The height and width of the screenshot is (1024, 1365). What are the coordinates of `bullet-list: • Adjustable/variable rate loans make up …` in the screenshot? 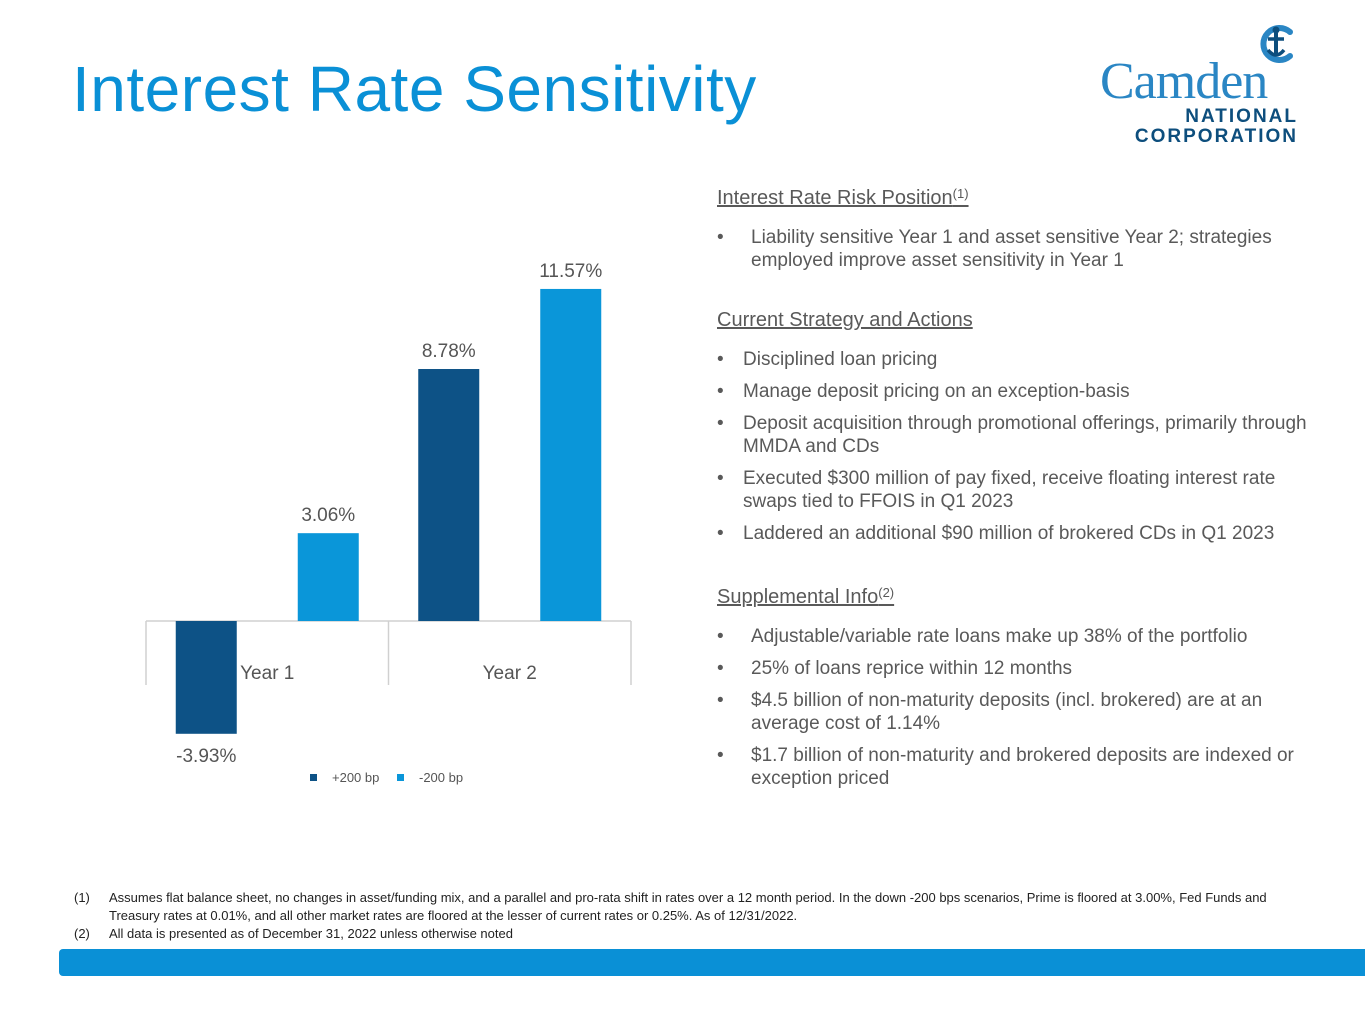 It's located at (1017, 707).